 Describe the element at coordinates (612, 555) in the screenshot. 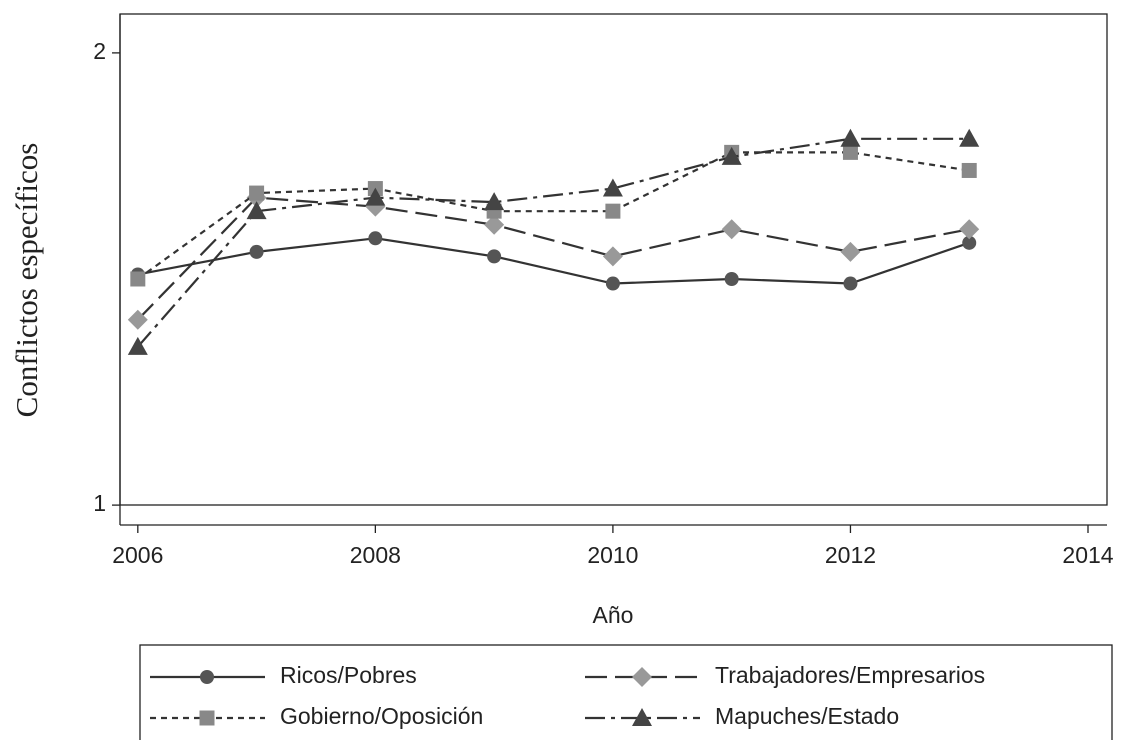

I see `x-tick-label: 2010` at that location.